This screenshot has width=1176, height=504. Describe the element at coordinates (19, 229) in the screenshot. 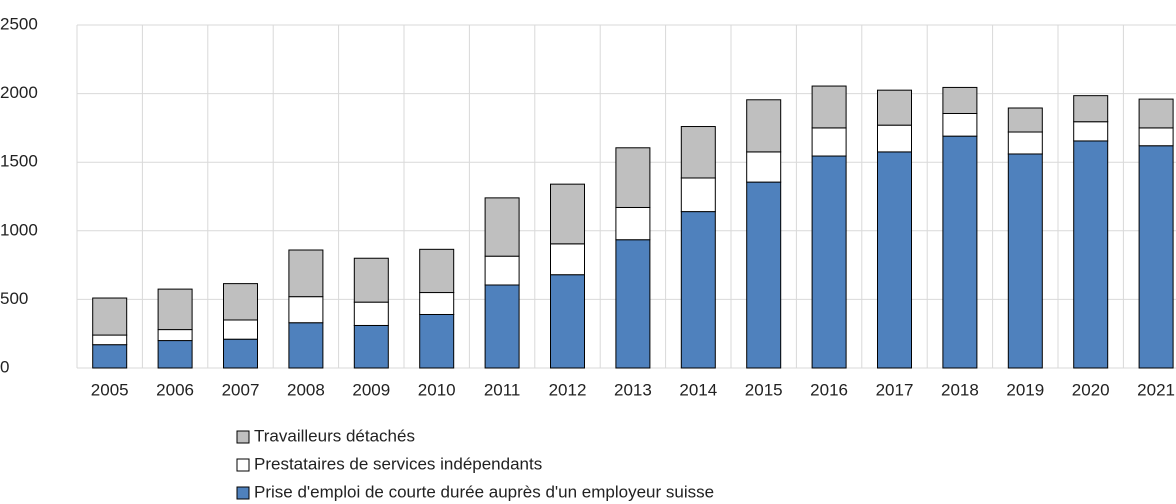

I see `y-tick-label: 1000` at that location.